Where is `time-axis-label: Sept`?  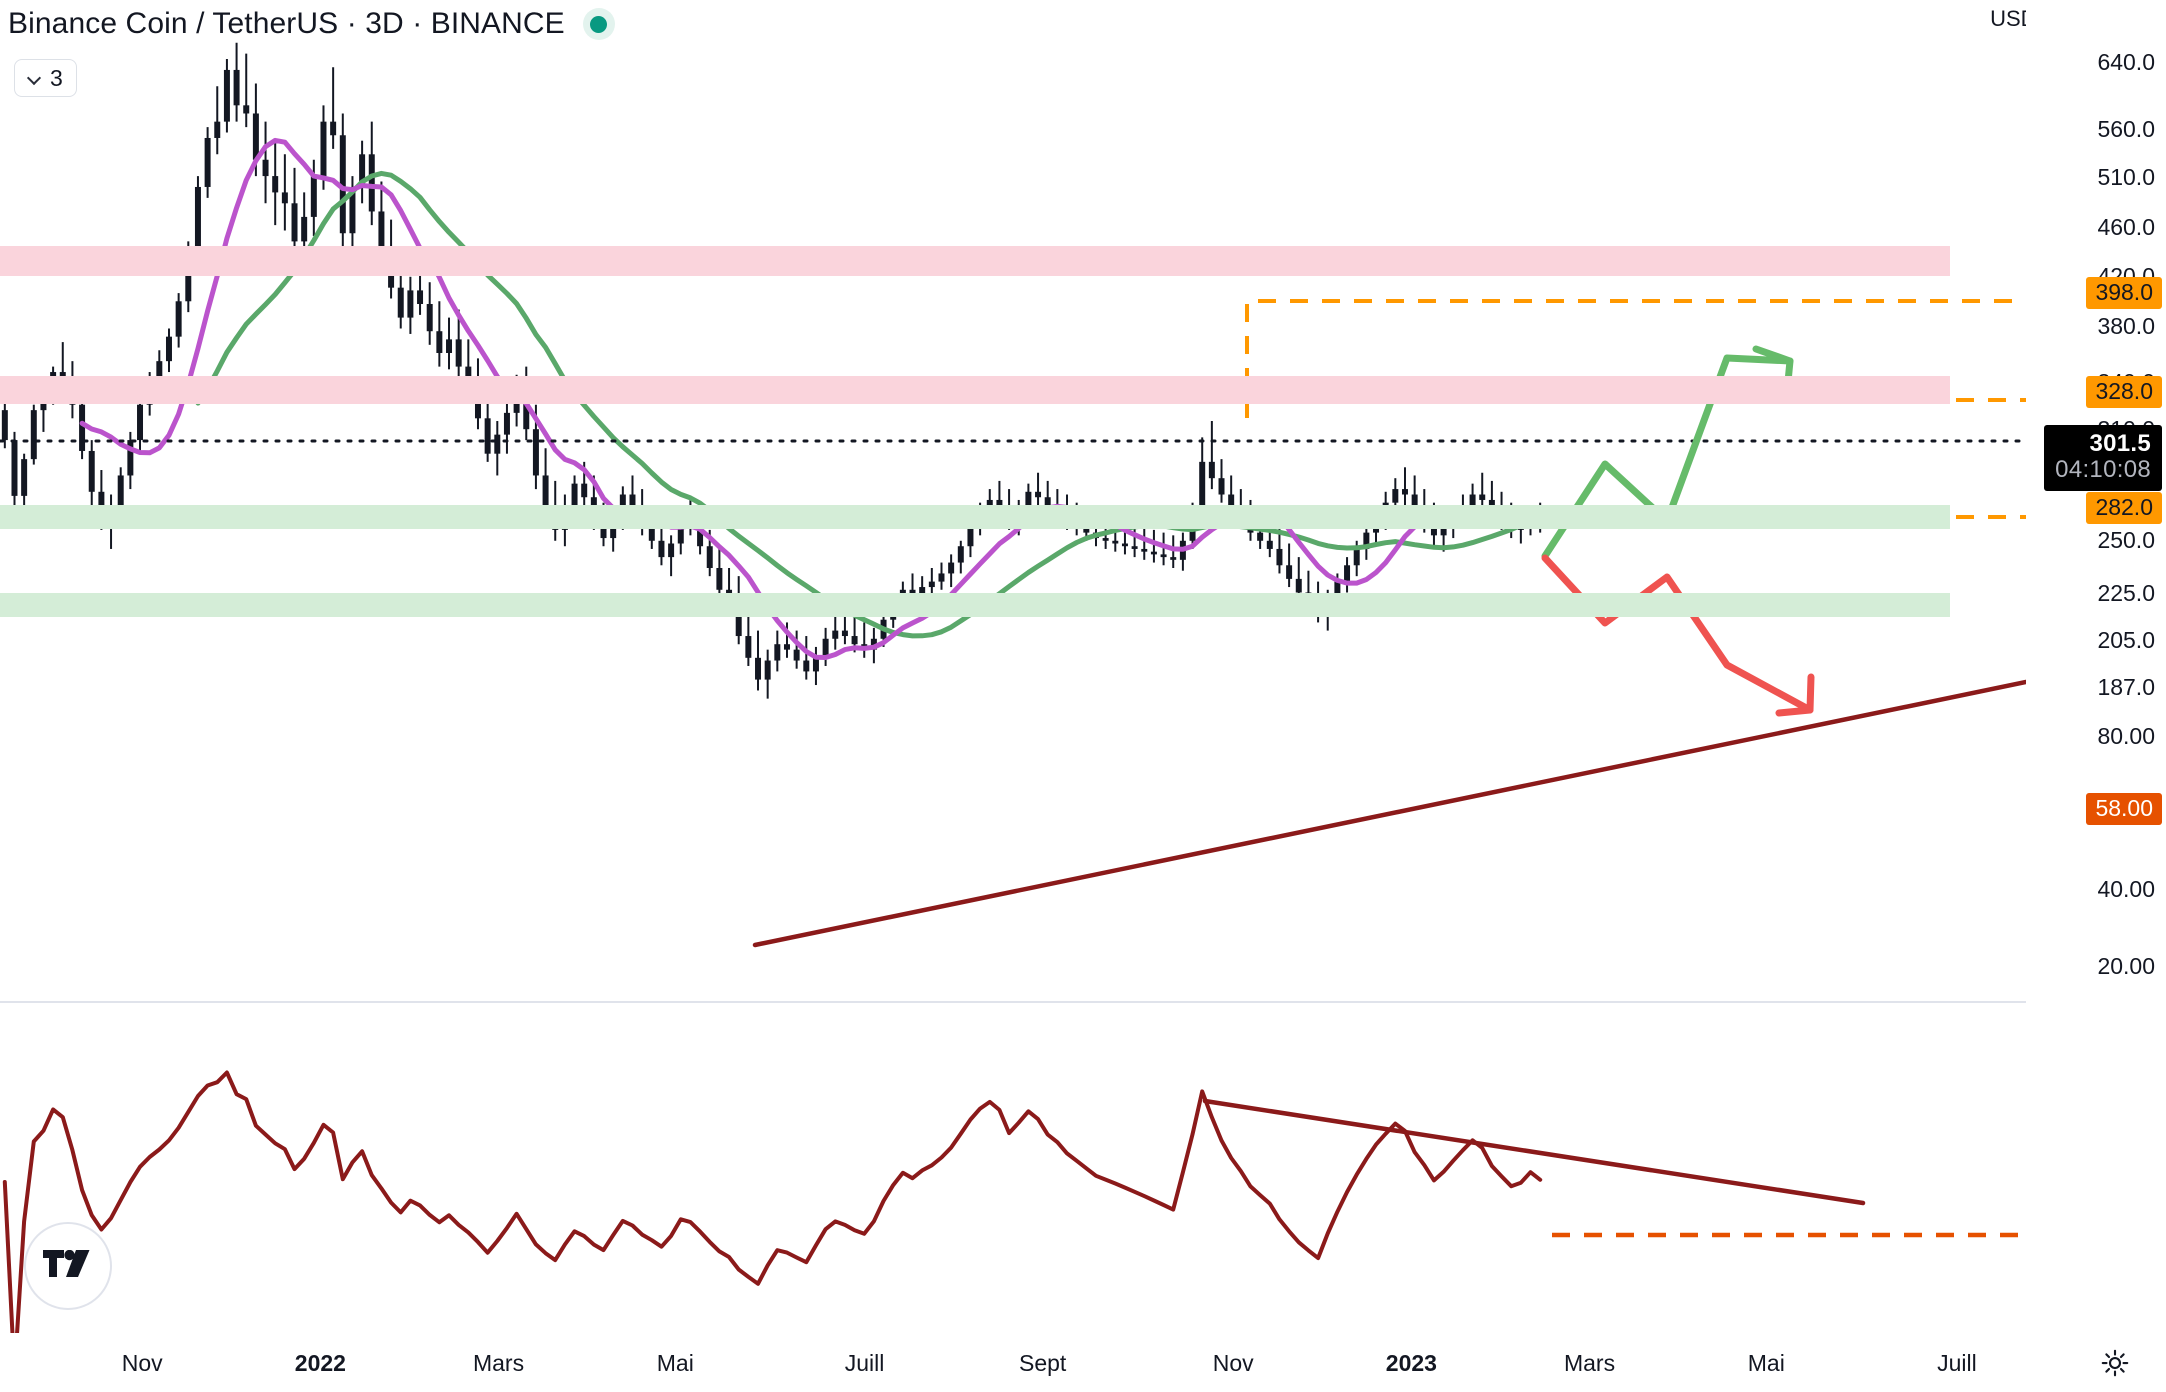
time-axis-label: Sept is located at coordinates (1042, 1363).